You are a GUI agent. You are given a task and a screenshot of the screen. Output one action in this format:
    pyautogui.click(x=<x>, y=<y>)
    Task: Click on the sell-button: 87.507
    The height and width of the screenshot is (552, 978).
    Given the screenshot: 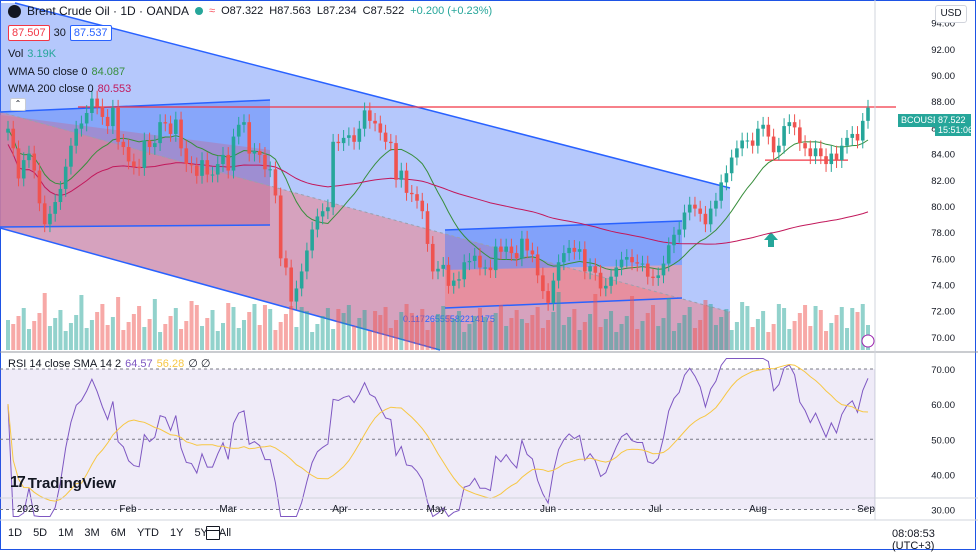 What is the action you would take?
    pyautogui.click(x=29, y=33)
    